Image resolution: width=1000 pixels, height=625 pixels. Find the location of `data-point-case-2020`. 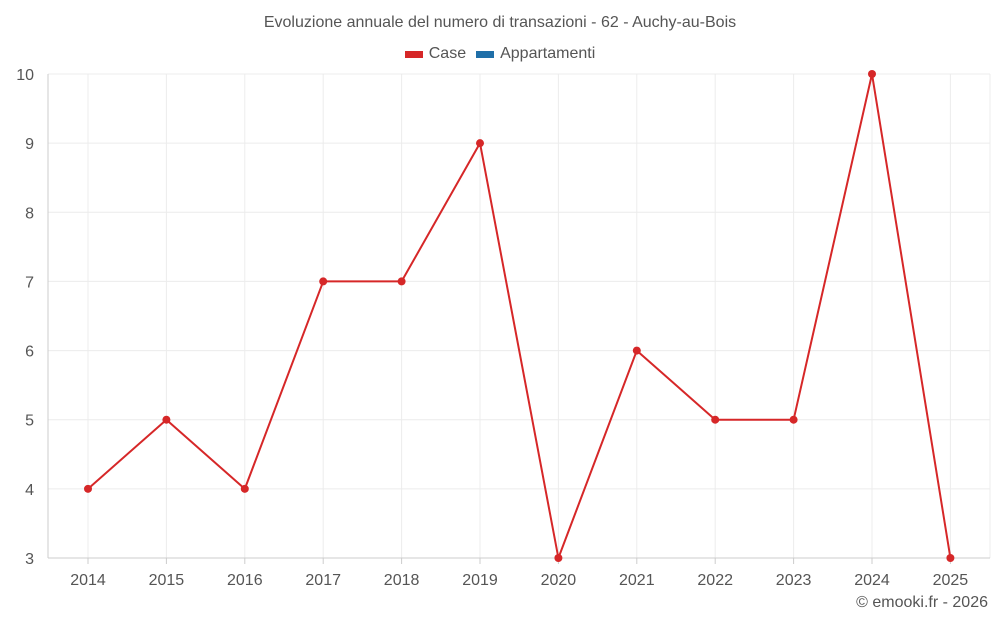

data-point-case-2020 is located at coordinates (558, 558).